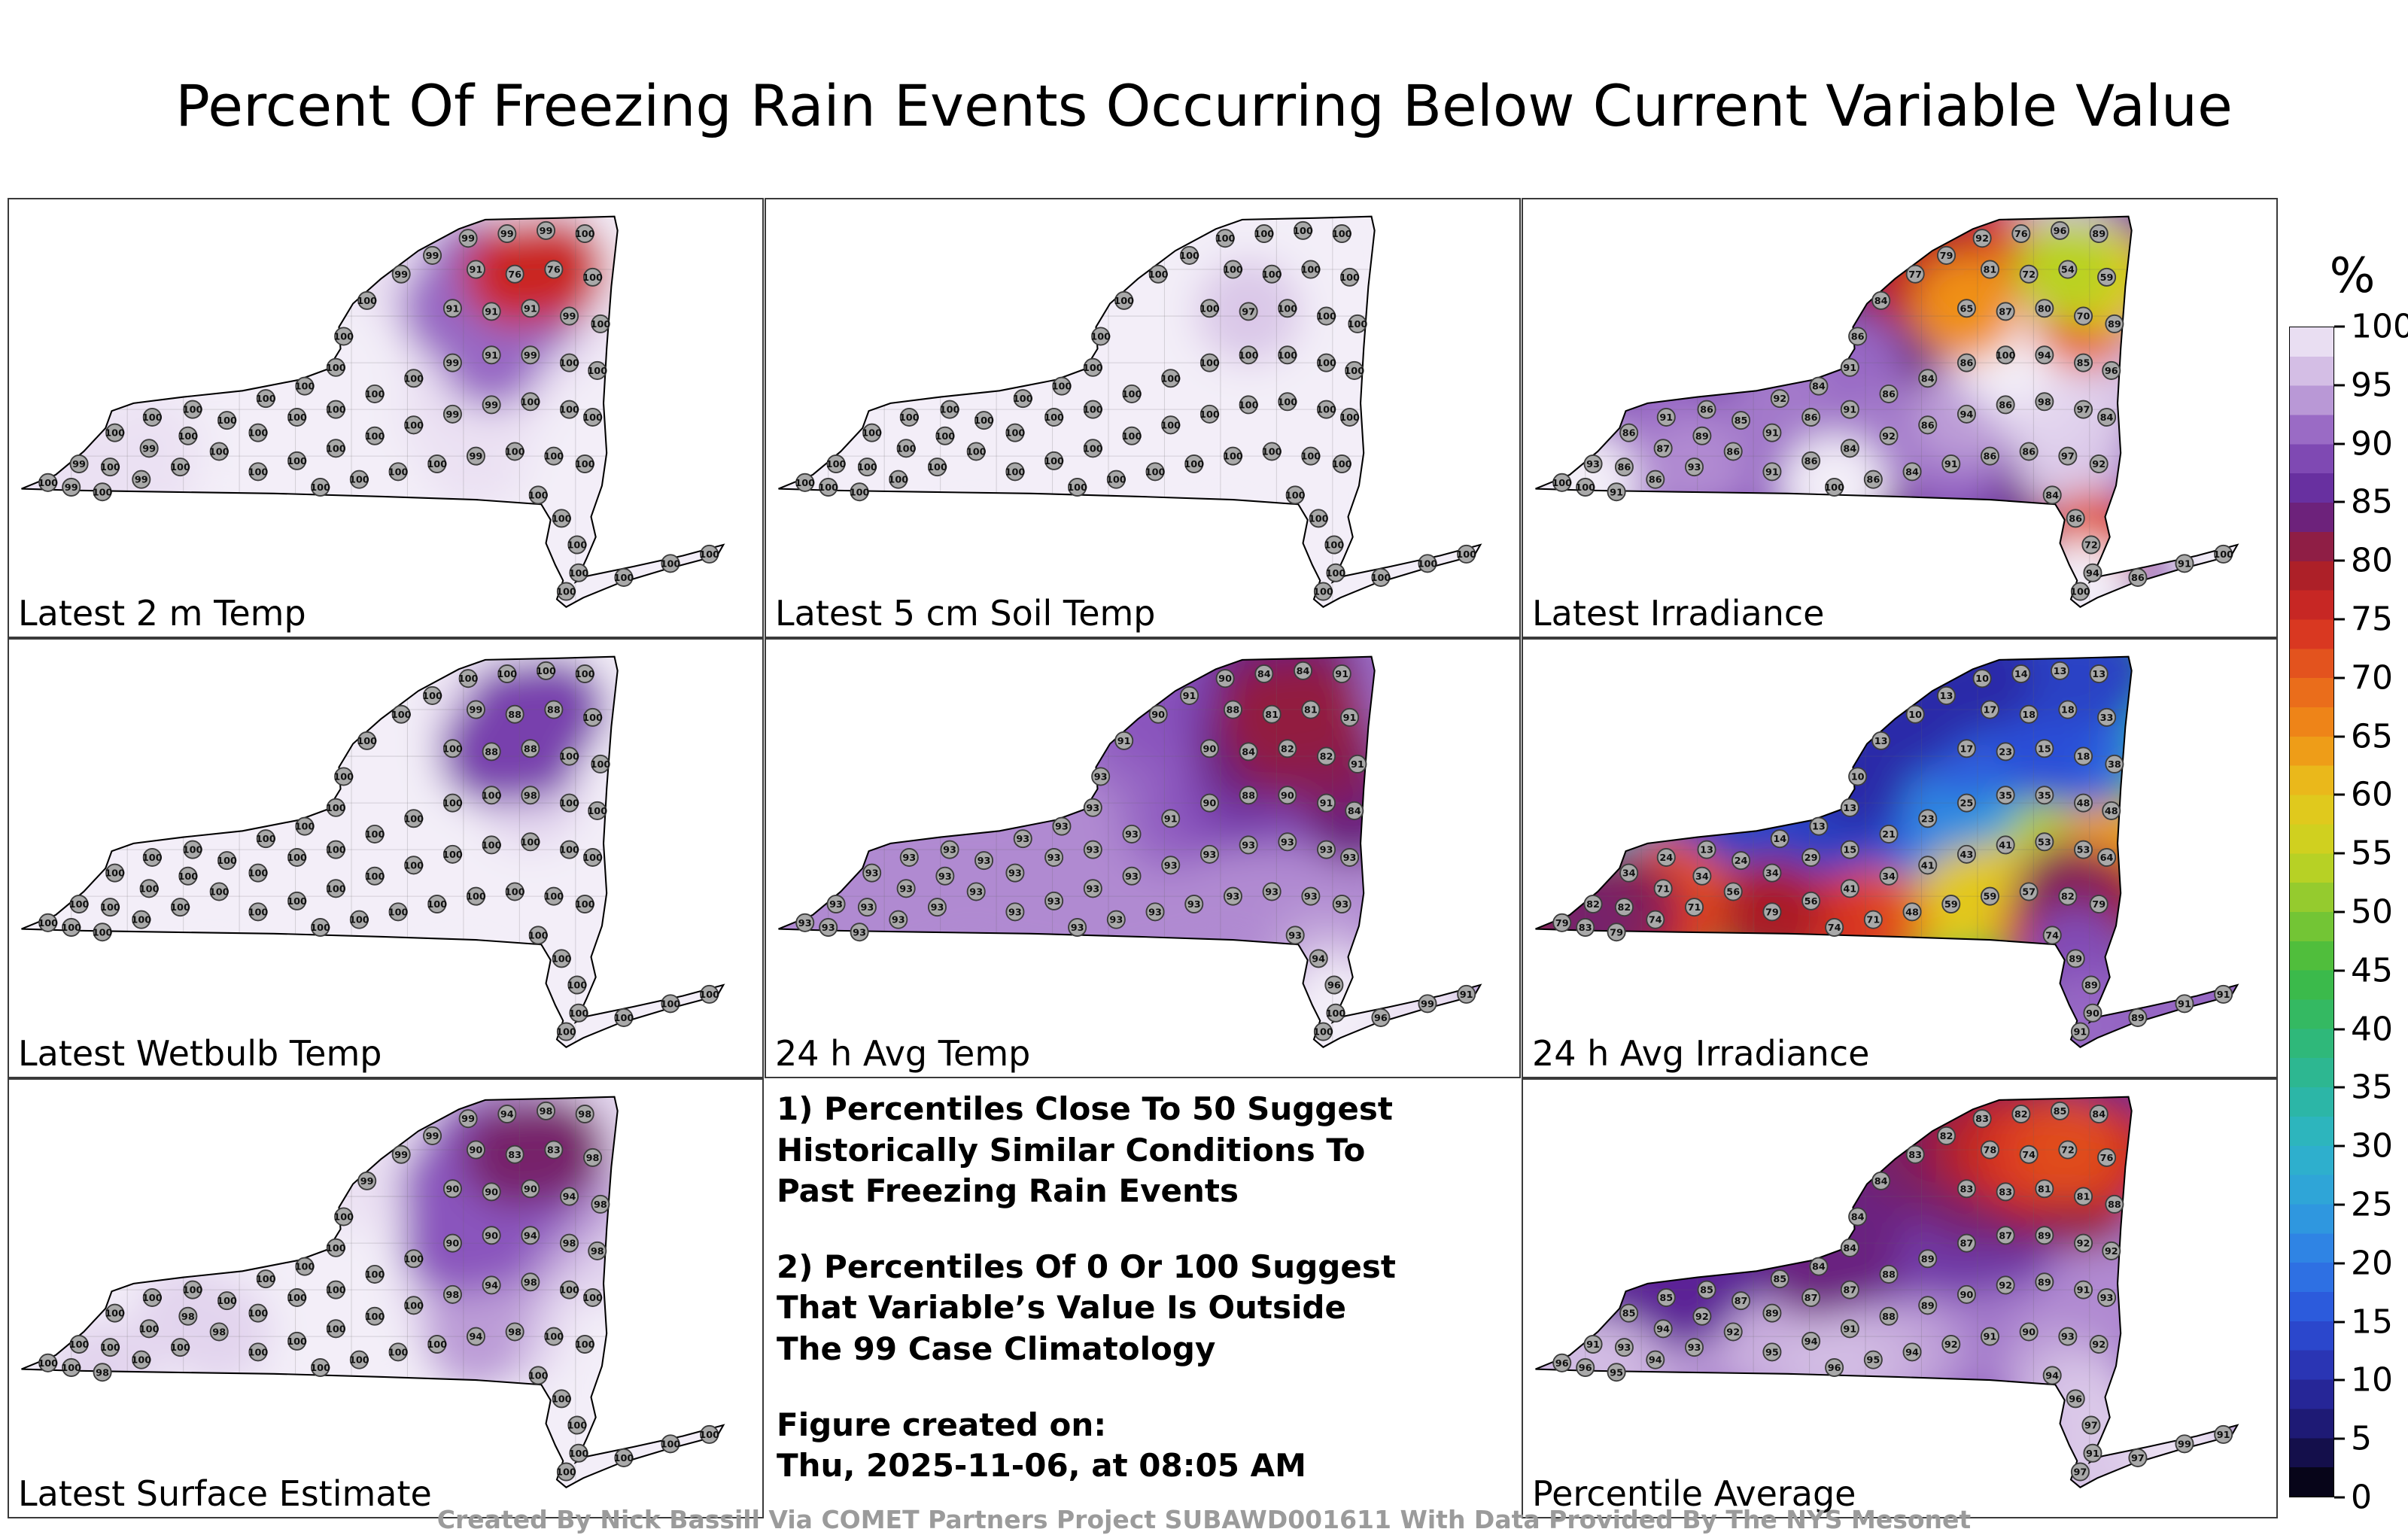  I want to click on station-marker: 24, so click(1666, 857).